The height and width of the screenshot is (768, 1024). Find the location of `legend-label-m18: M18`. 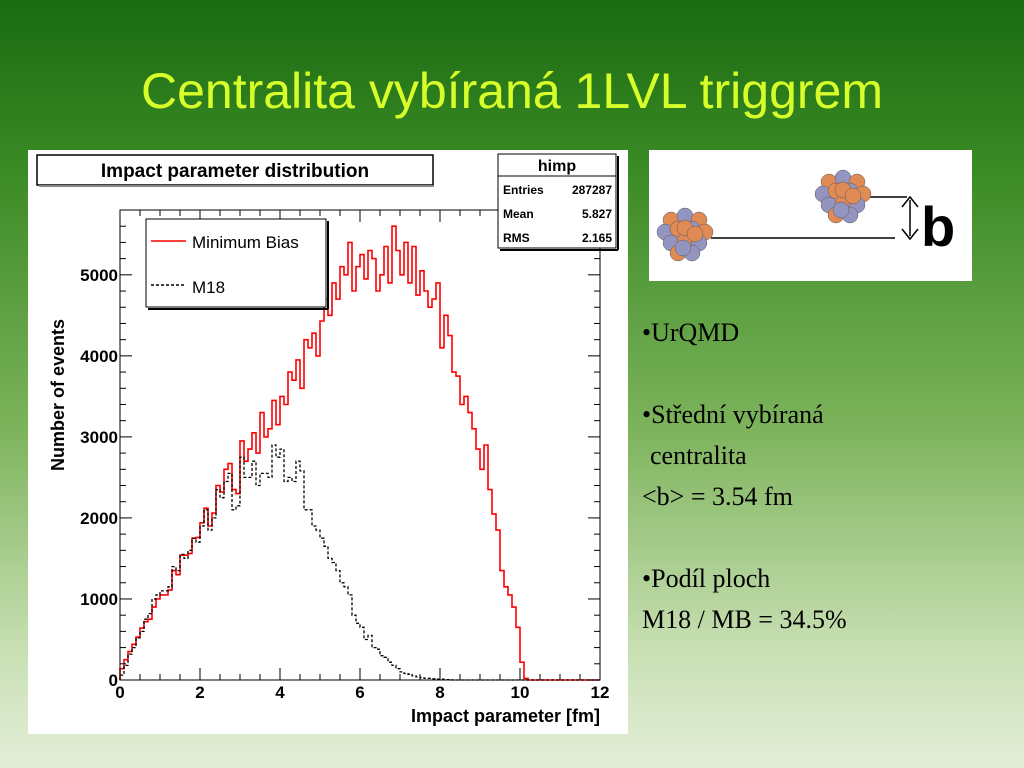

legend-label-m18: M18 is located at coordinates (208, 287).